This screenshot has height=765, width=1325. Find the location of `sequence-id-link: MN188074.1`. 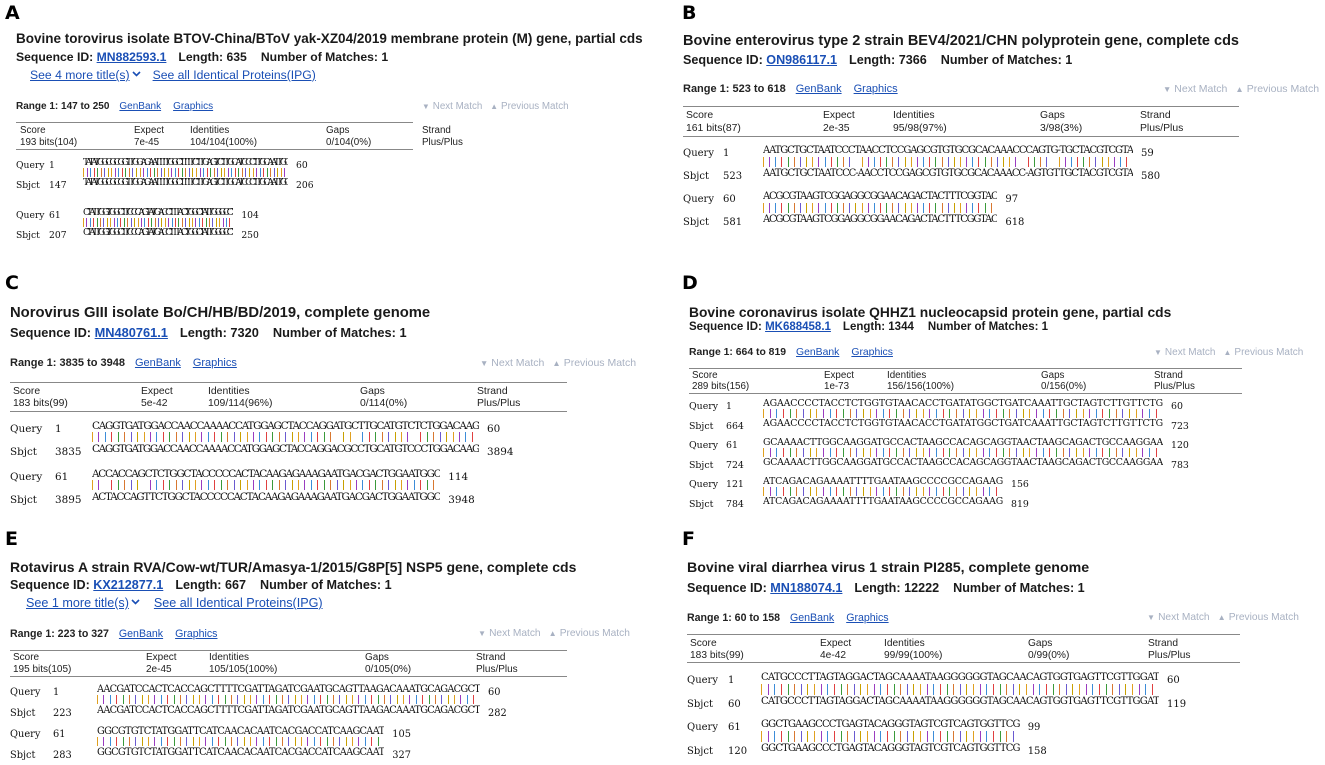

sequence-id-link: MN188074.1 is located at coordinates (806, 588).